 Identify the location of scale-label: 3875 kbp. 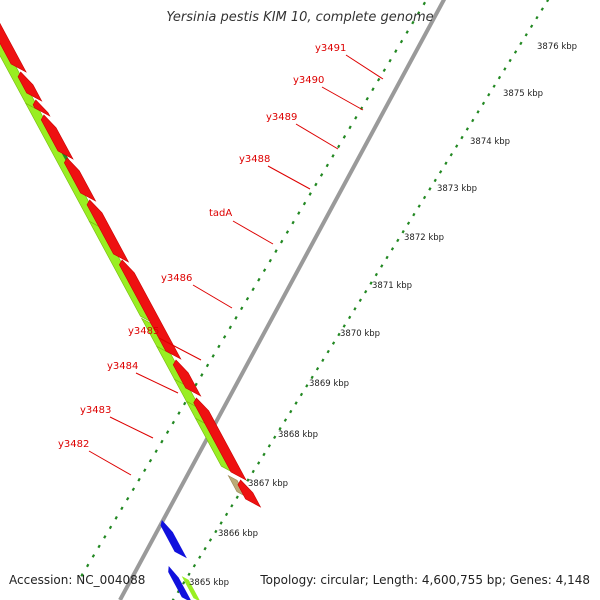
(523, 94).